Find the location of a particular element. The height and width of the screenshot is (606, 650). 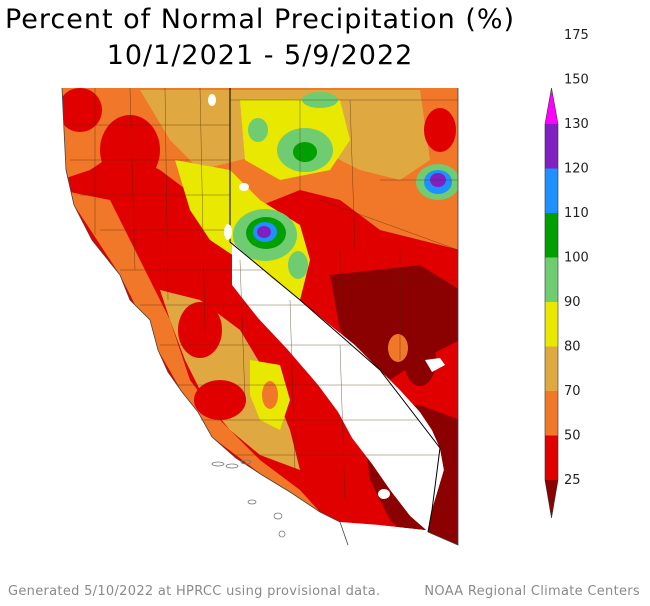

legend-label: 25 is located at coordinates (572, 480).